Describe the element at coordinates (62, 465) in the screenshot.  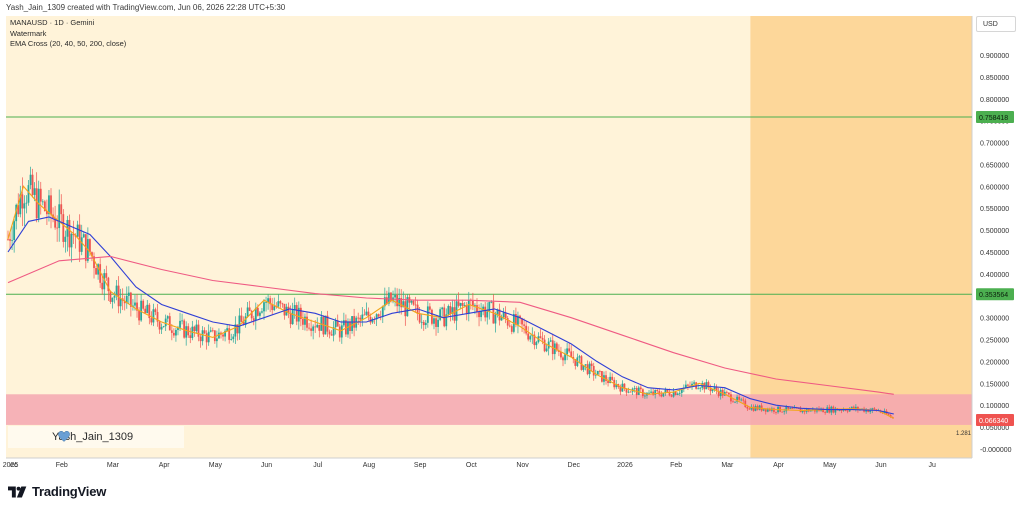
I see `x-tick-label: Feb` at that location.